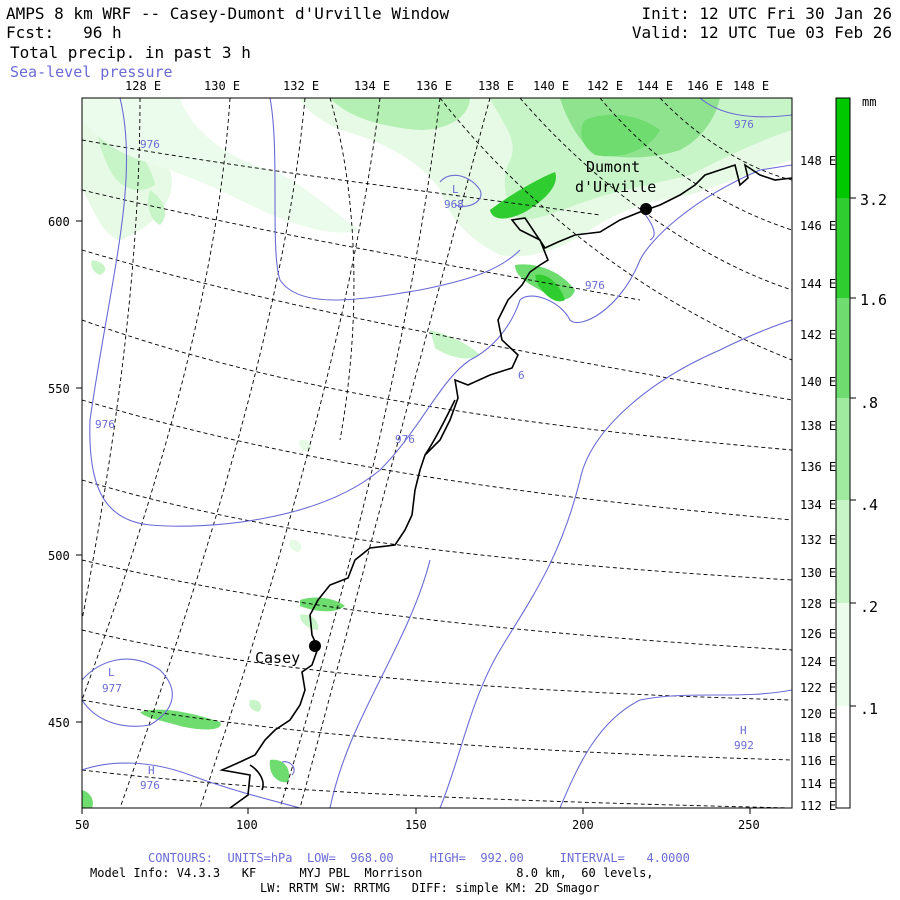 The width and height of the screenshot is (900, 900). I want to click on pressure-label: 968, so click(454, 204).